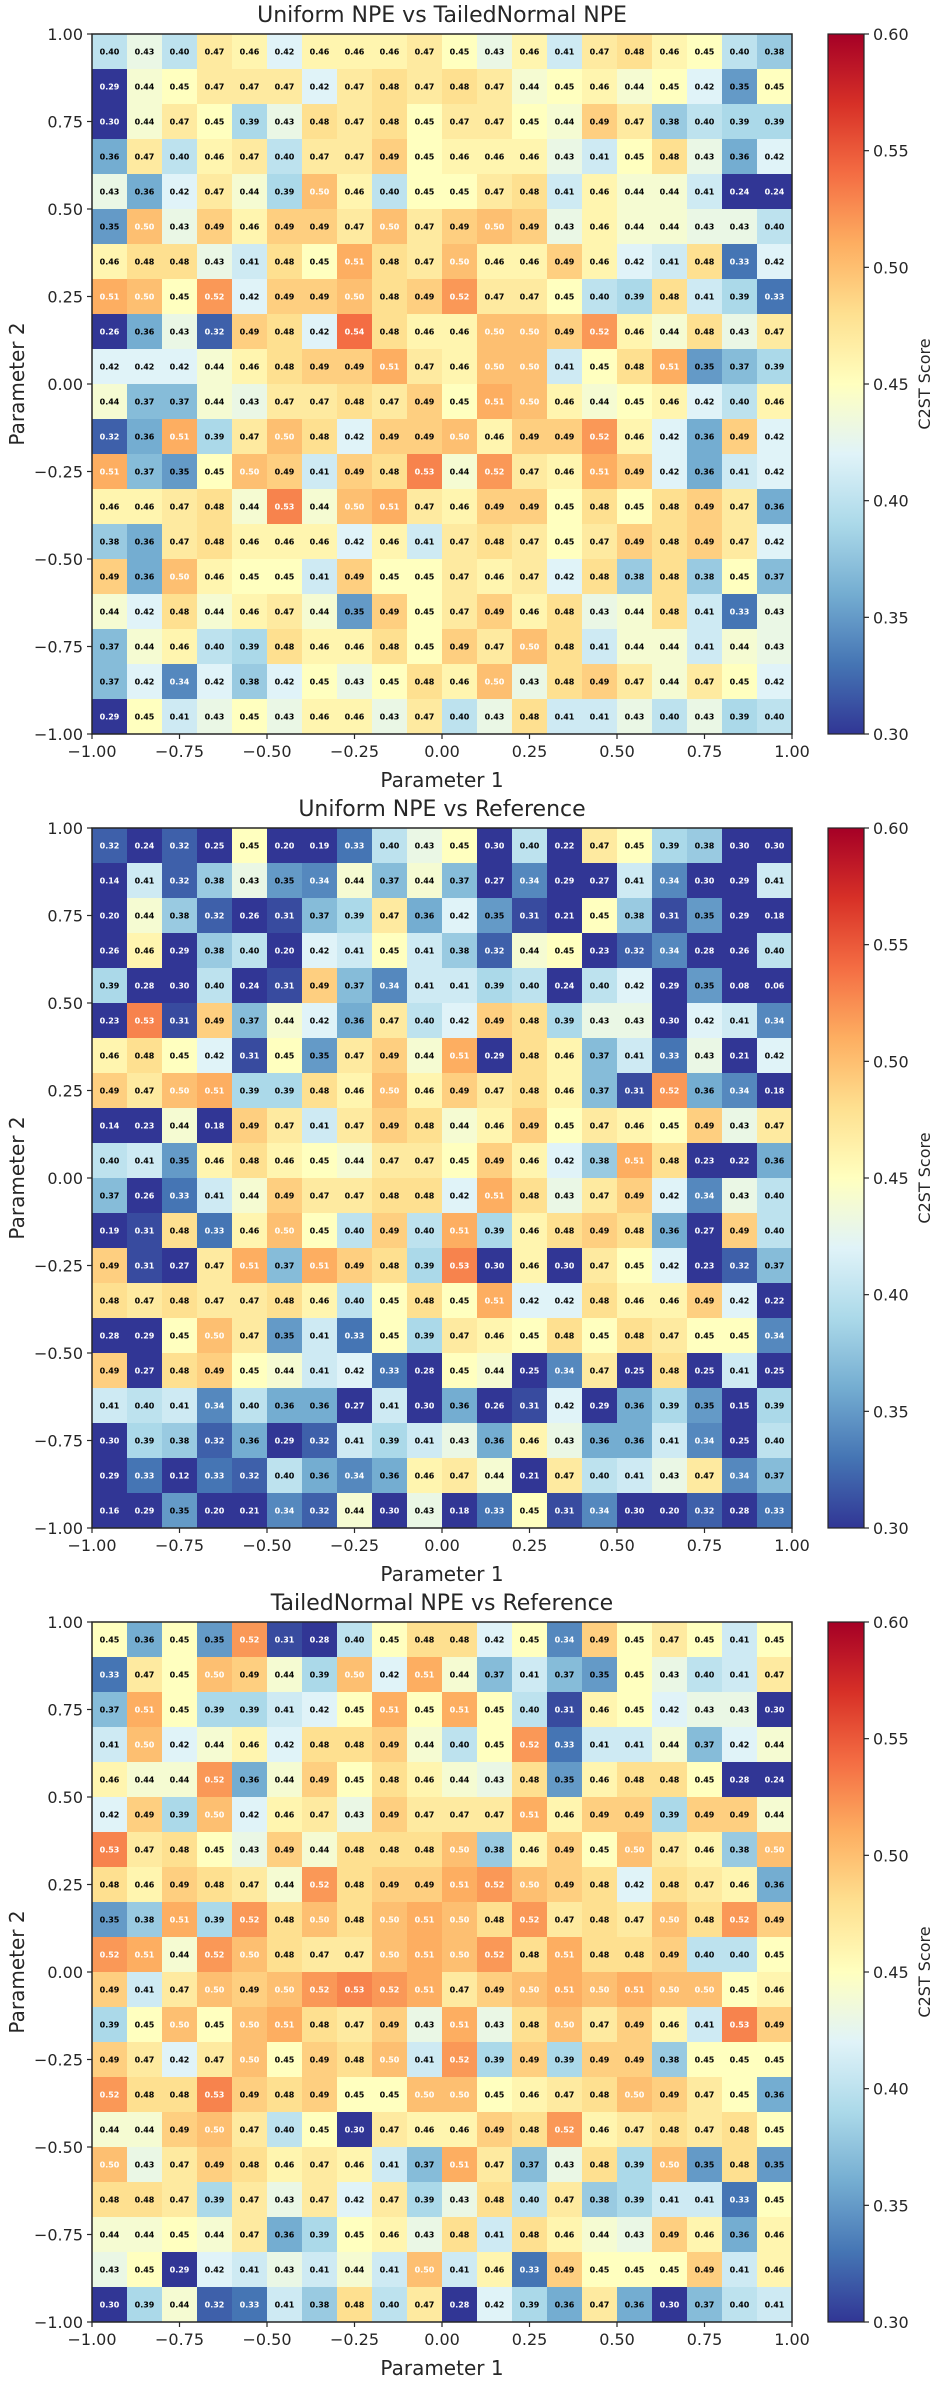 The image size is (944, 2384). What do you see at coordinates (58, 1353) in the screenshot?
I see `y-tick-label: −0.50` at bounding box center [58, 1353].